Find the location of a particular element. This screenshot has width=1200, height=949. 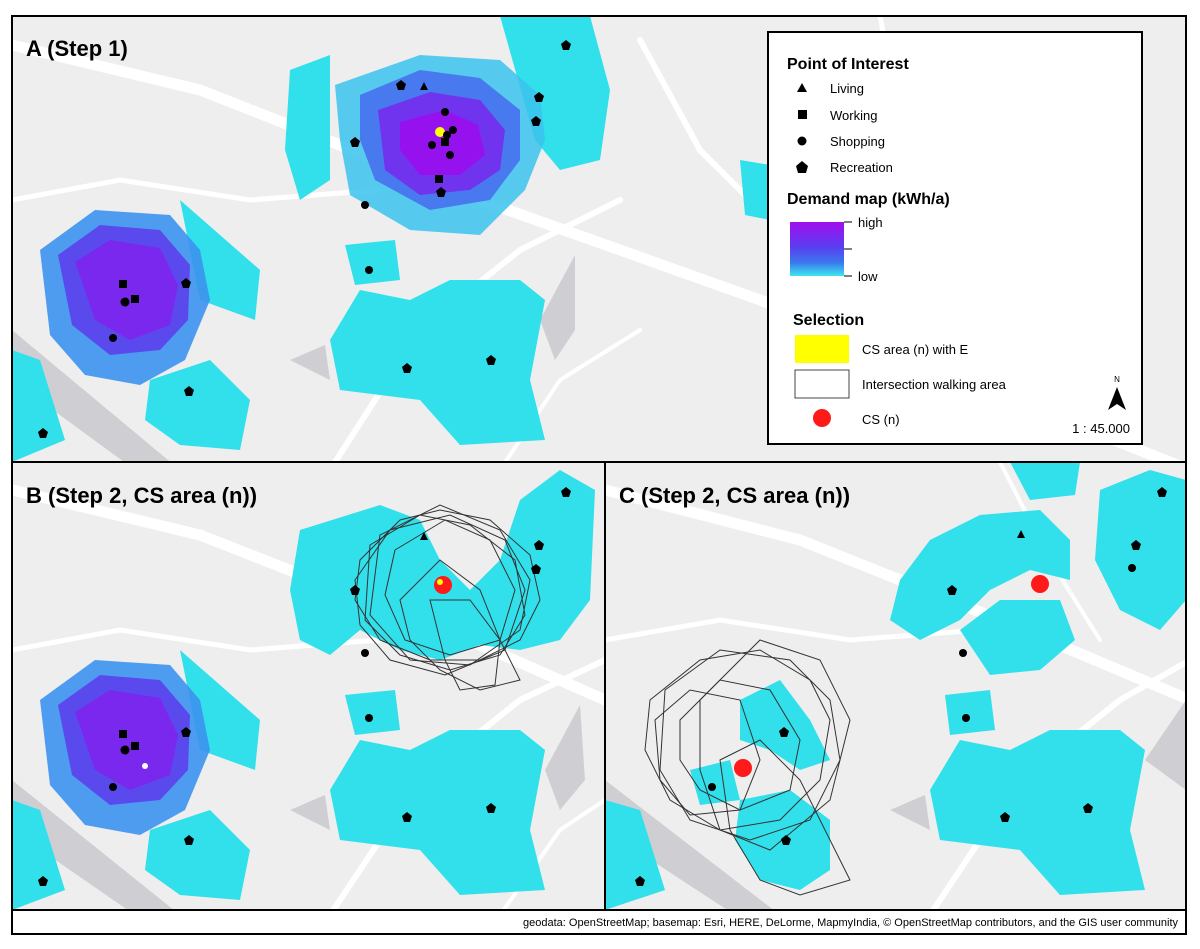

panel-a-demand-large is located at coordinates (440, 145).